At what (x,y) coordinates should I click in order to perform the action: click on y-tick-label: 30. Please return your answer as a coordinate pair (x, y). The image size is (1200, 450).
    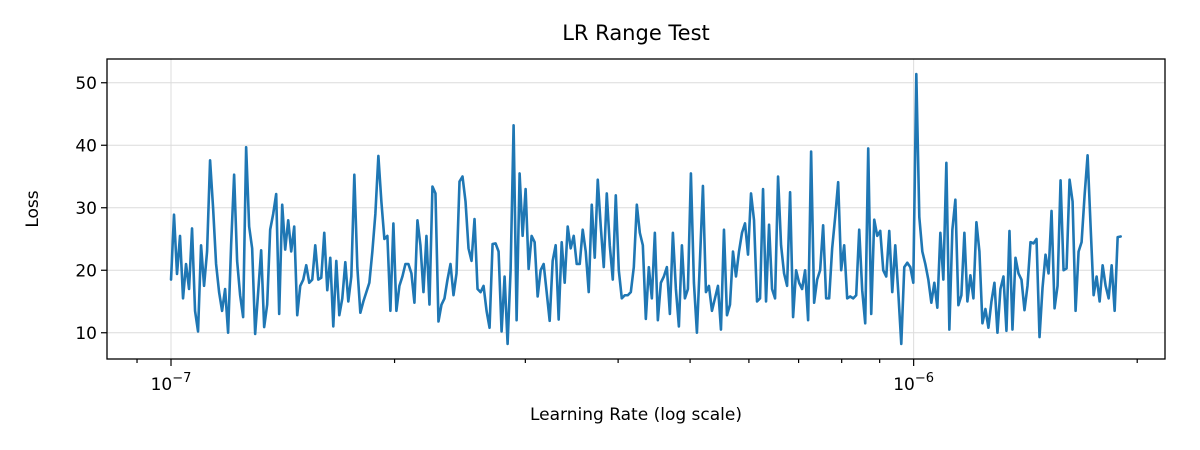
    Looking at the image, I should click on (86, 209).